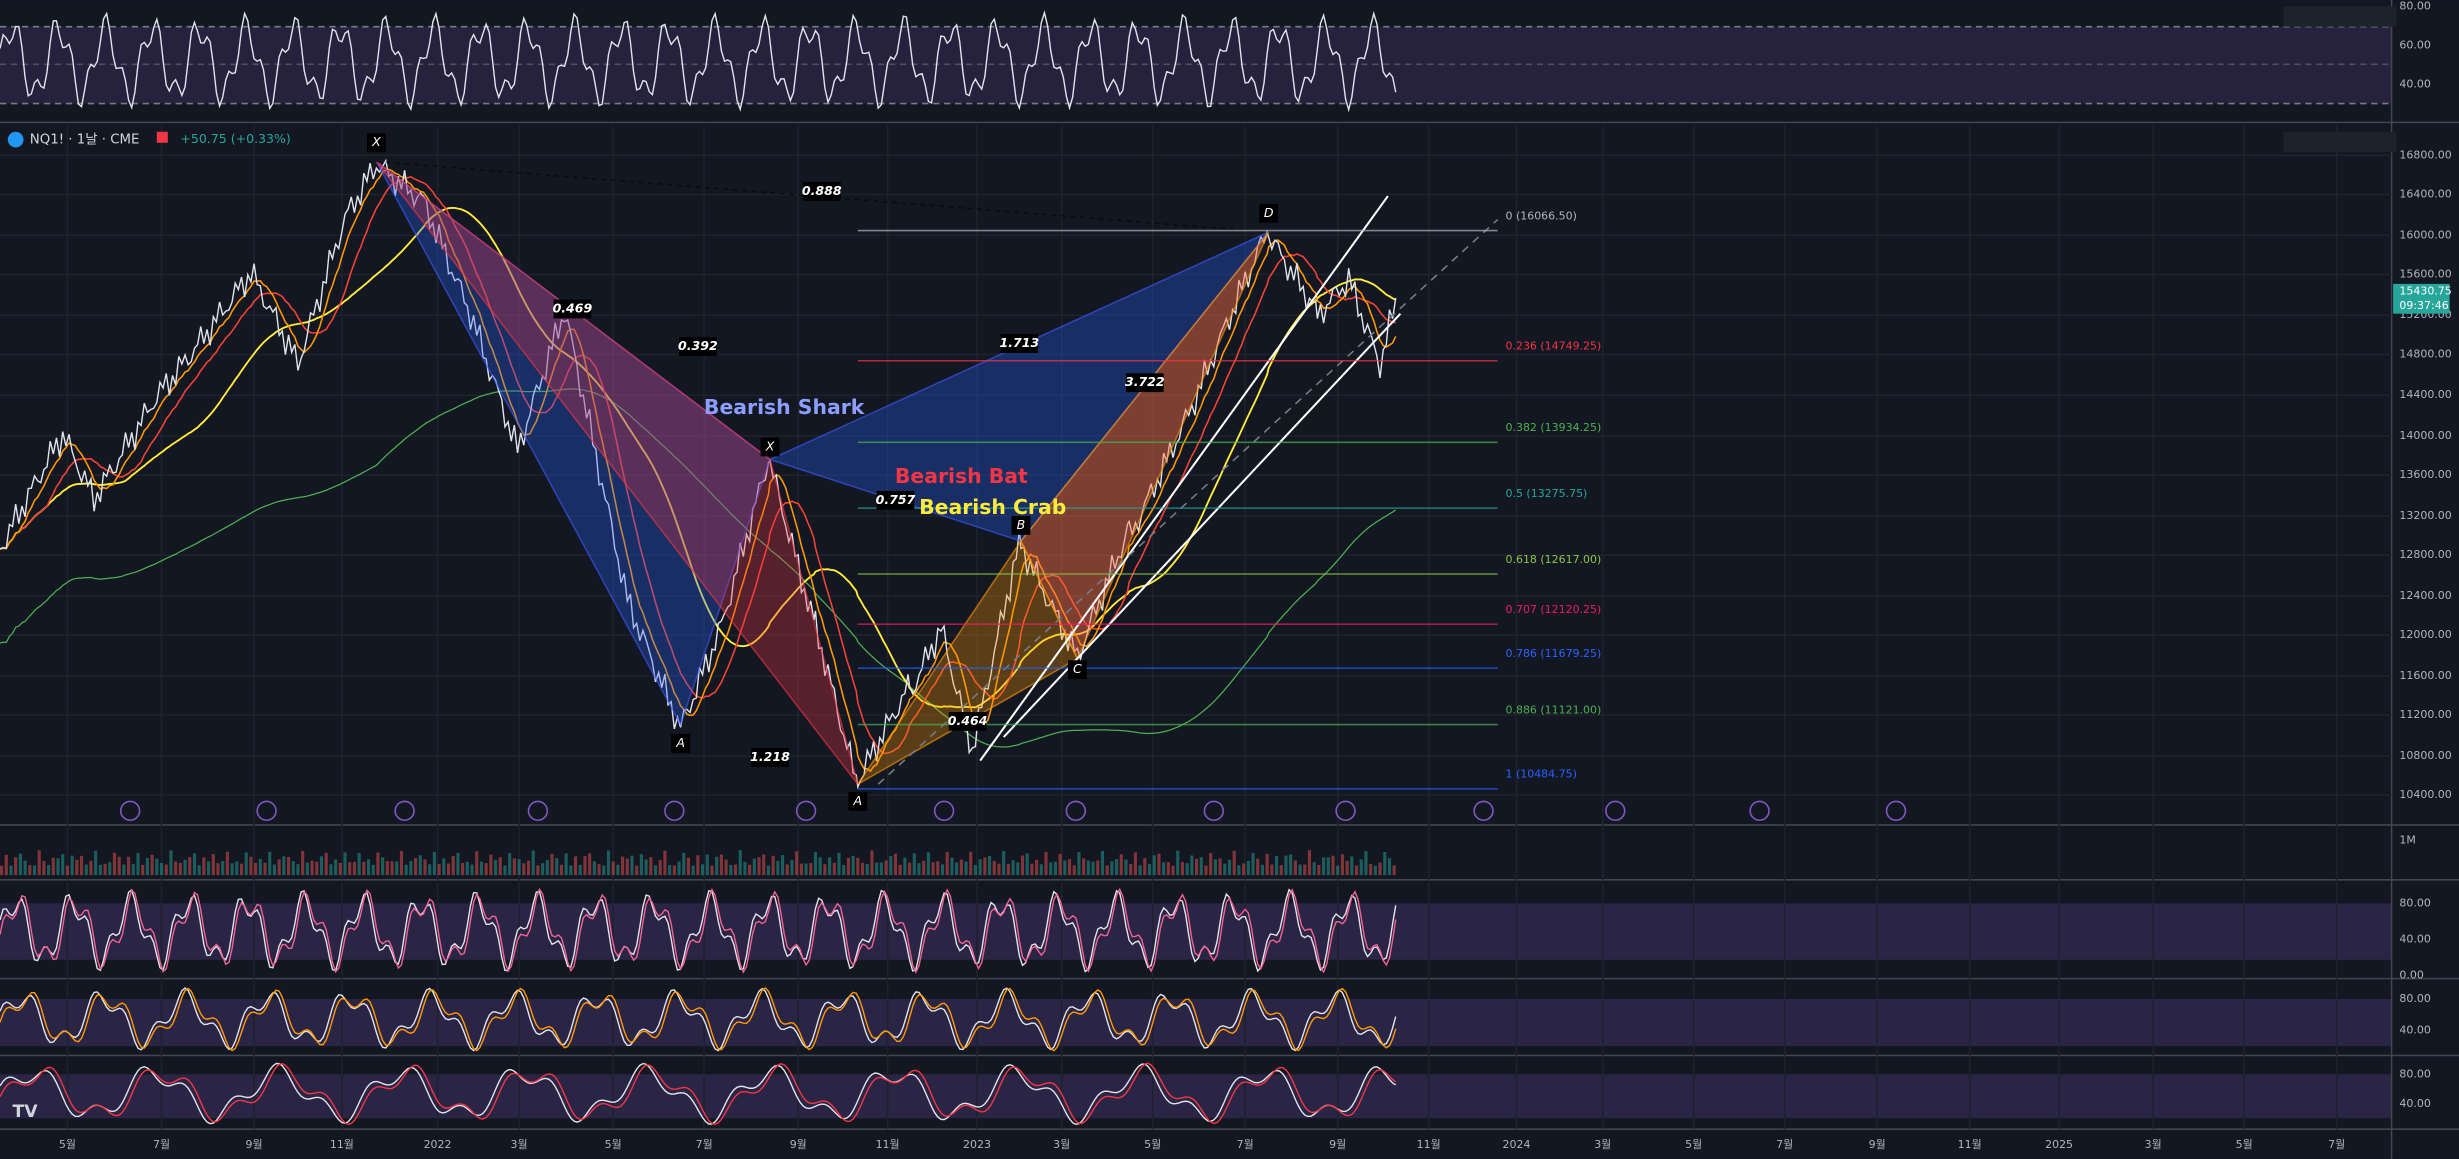  What do you see at coordinates (2414, 6) in the screenshot?
I see `rsi-tick-label: 80.00` at bounding box center [2414, 6].